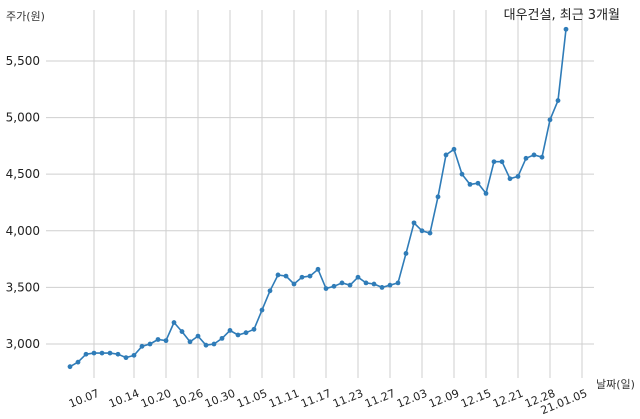  What do you see at coordinates (412, 399) in the screenshot?
I see `x-tick-label: 12.03` at bounding box center [412, 399].